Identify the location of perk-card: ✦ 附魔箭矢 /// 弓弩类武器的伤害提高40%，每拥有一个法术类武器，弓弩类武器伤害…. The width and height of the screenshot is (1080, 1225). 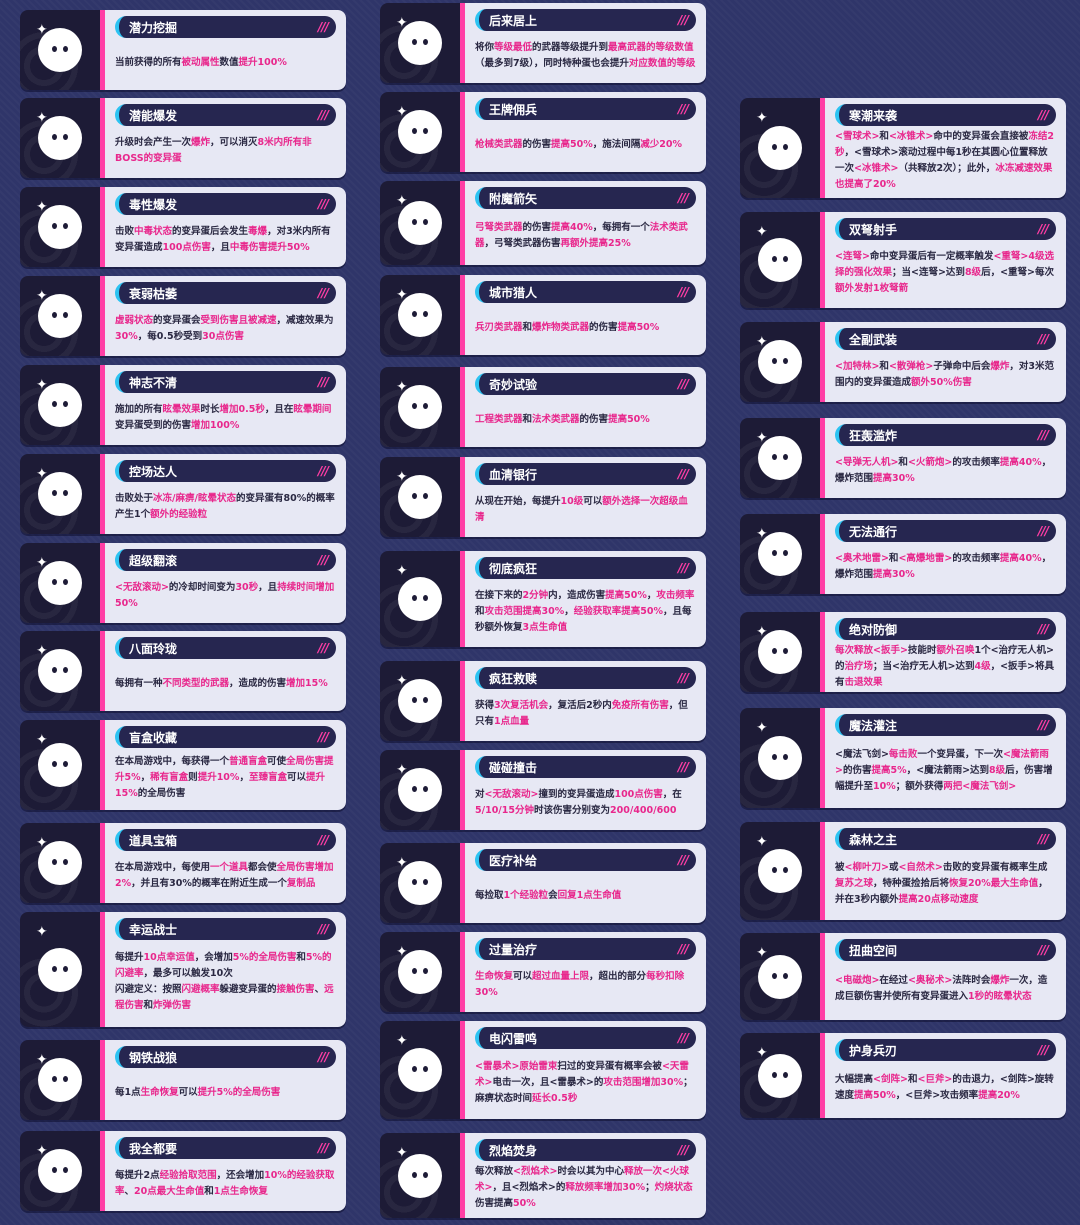
(543, 223).